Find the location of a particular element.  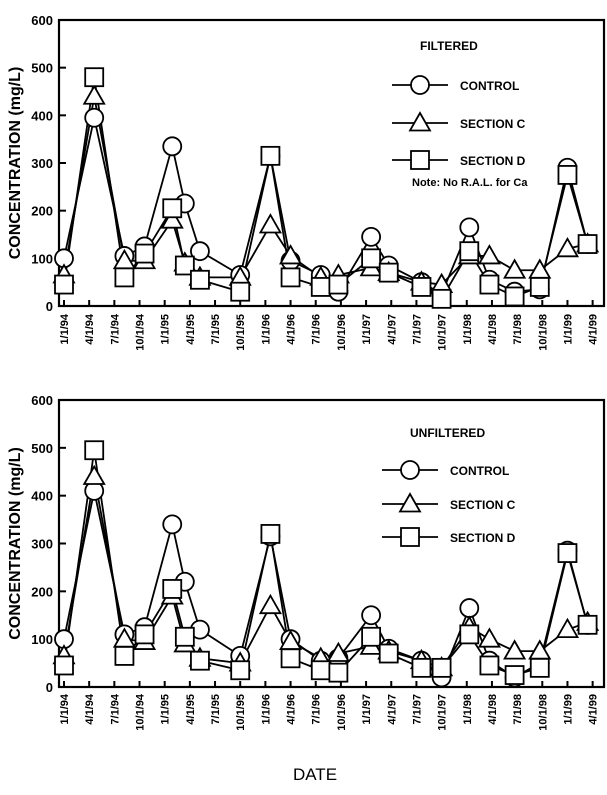

x-tick-label: 7/1/95 is located at coordinates (216, 709).